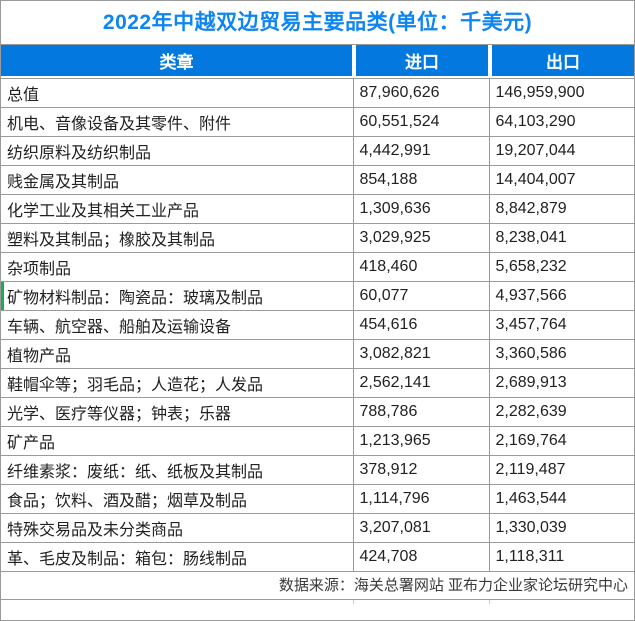 Image resolution: width=635 pixels, height=621 pixels. Describe the element at coordinates (561, 267) in the screenshot. I see `export-cell: 5,658,232` at that location.